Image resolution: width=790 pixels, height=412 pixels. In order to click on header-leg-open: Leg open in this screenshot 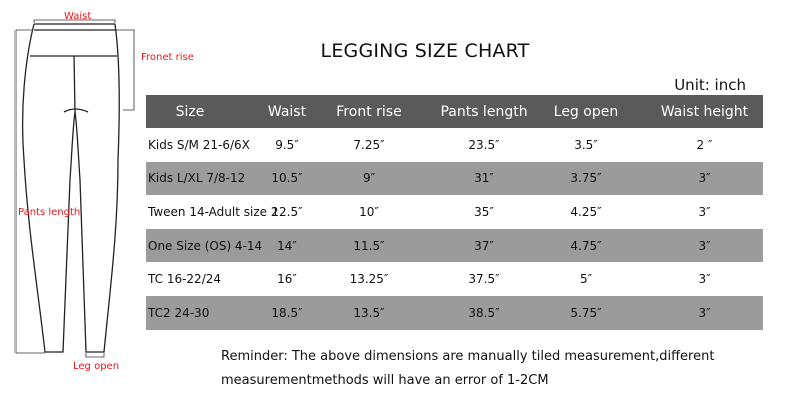, I will do `click(586, 111)`.